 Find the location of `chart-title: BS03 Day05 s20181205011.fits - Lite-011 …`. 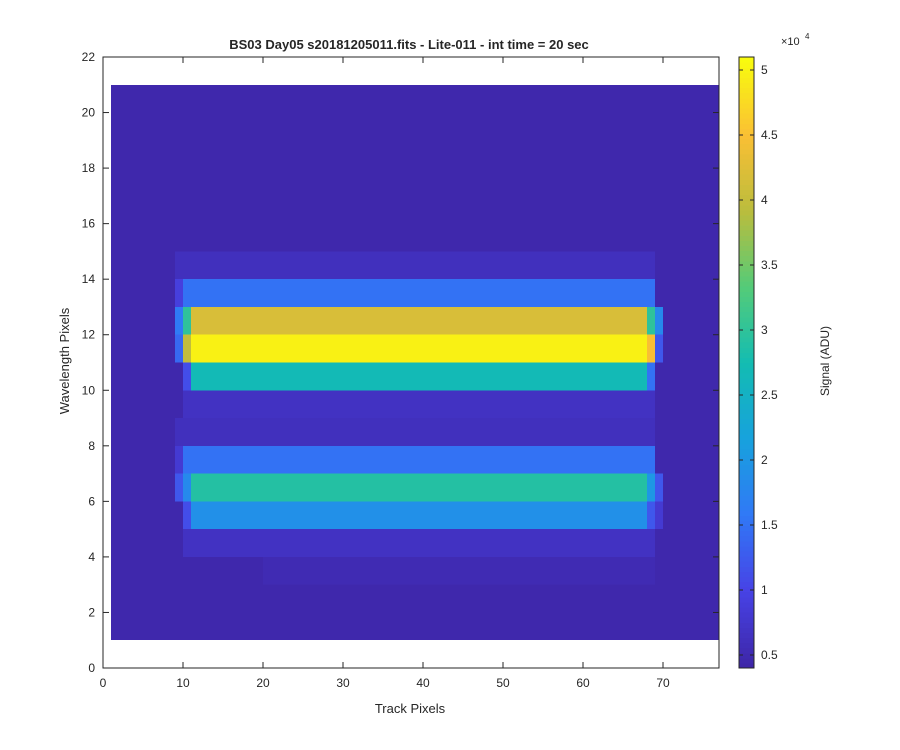

chart-title: BS03 Day05 s20181205011.fits - Lite-011 … is located at coordinates (409, 44).